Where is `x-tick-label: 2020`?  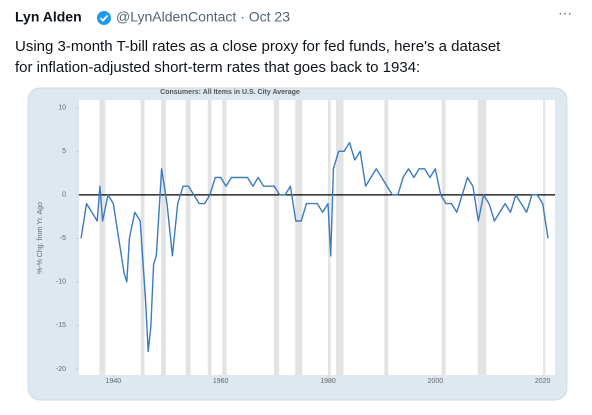 x-tick-label: 2020 is located at coordinates (543, 381).